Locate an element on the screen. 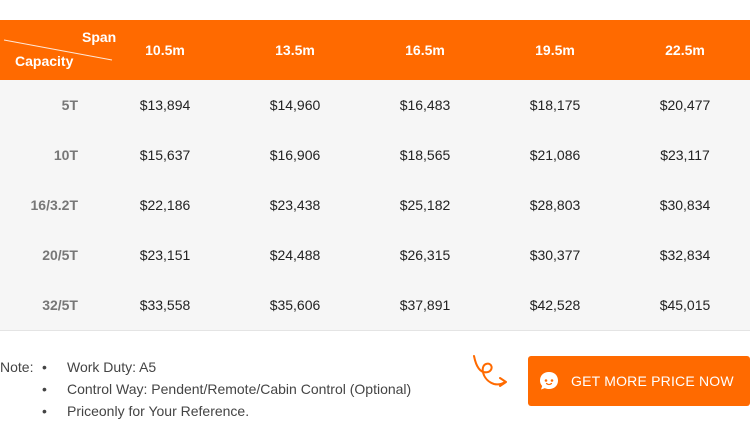 The height and width of the screenshot is (448, 750). span-header: 10.5m is located at coordinates (165, 50).